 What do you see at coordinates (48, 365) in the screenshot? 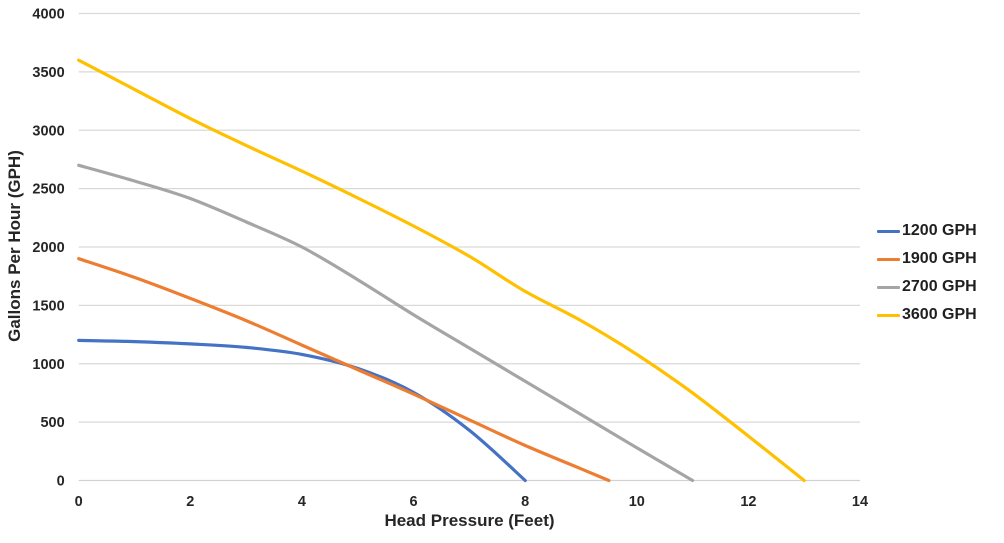
I see `y-tick-label: 1000` at bounding box center [48, 365].